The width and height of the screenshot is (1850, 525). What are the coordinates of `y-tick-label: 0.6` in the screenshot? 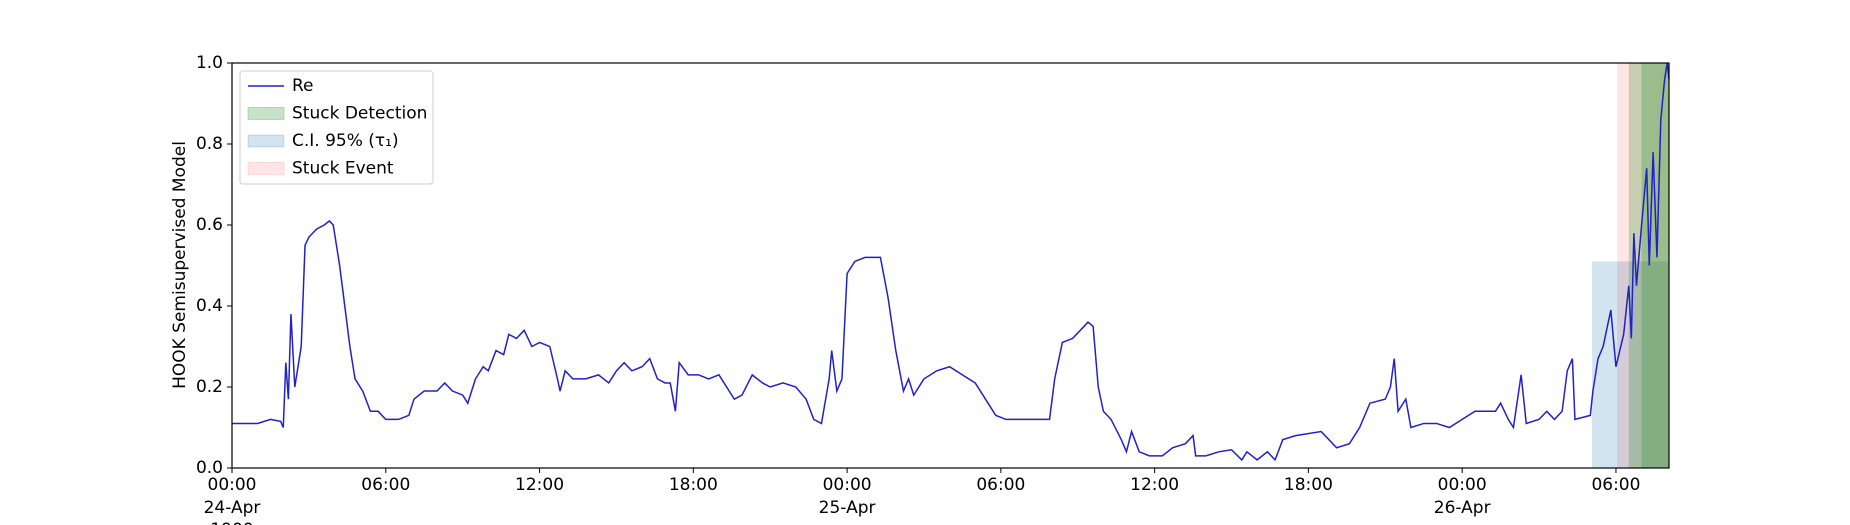 It's located at (209, 225).